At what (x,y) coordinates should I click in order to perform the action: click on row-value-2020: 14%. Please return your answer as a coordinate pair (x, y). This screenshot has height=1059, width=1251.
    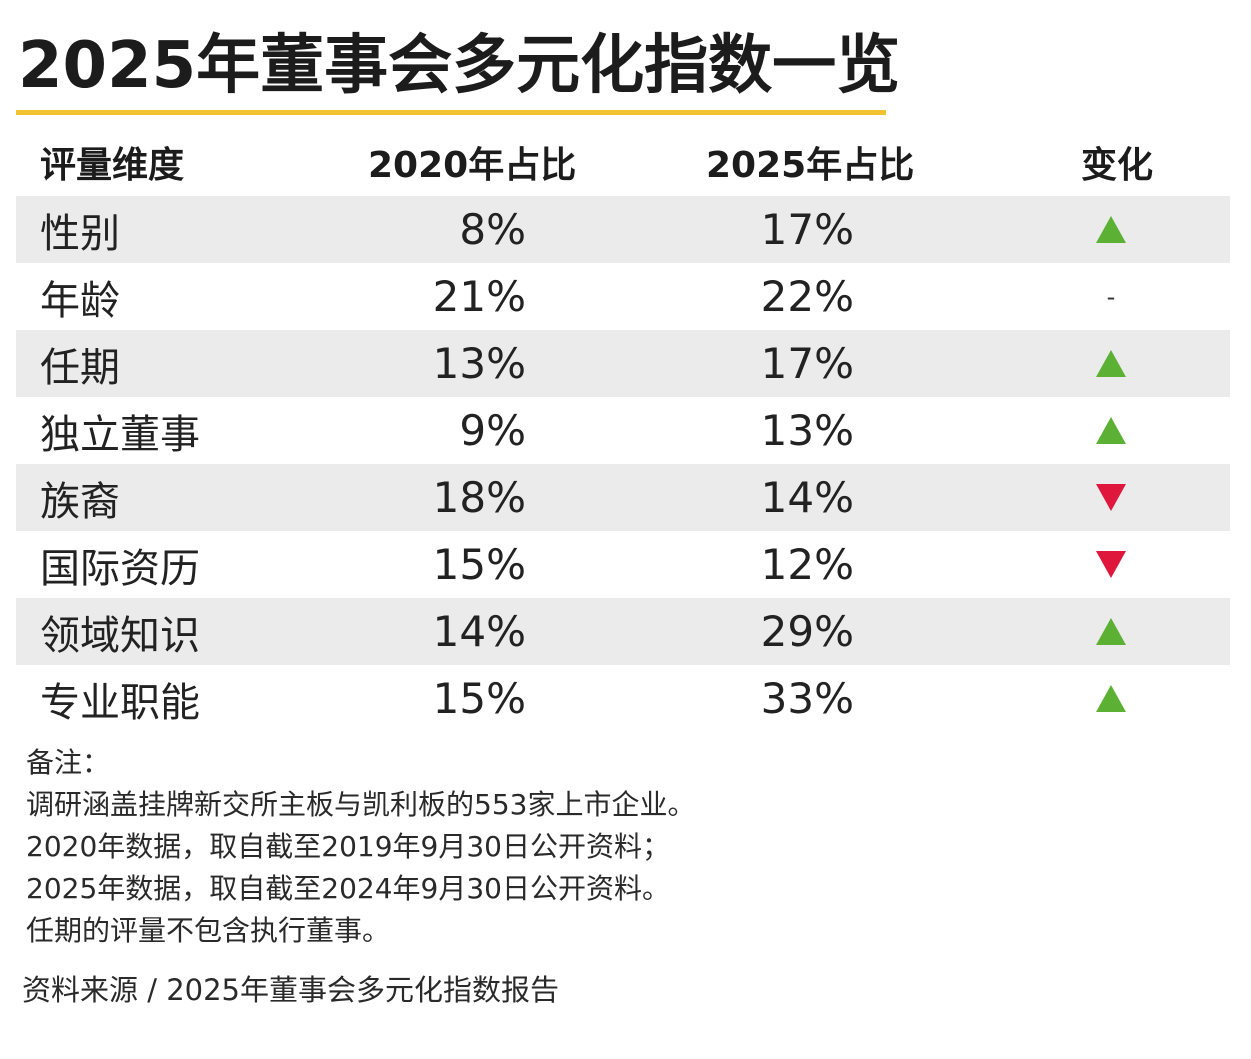
    Looking at the image, I should click on (479, 631).